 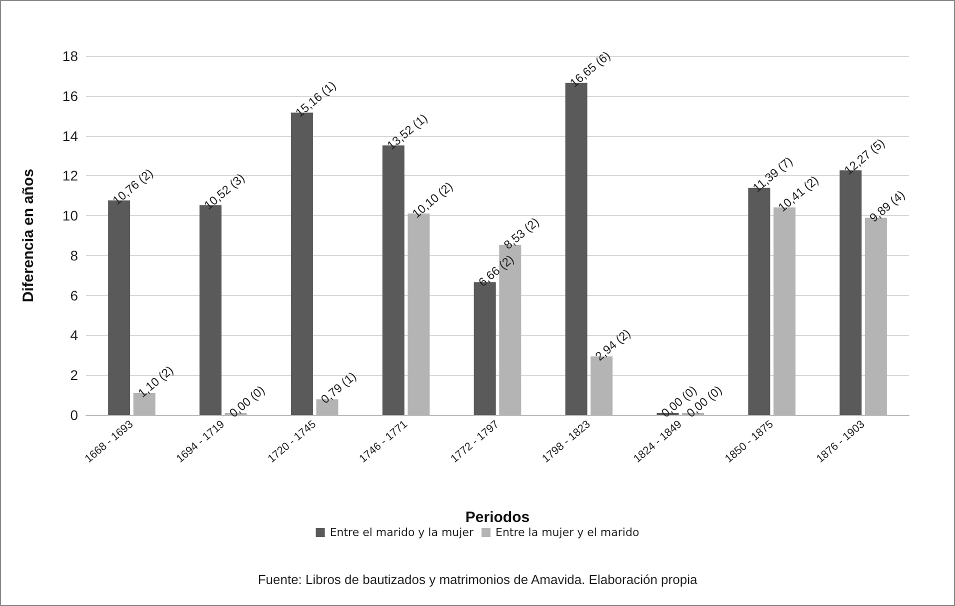 What do you see at coordinates (887, 206) in the screenshot?
I see `data-label: 9,89 (4)` at bounding box center [887, 206].